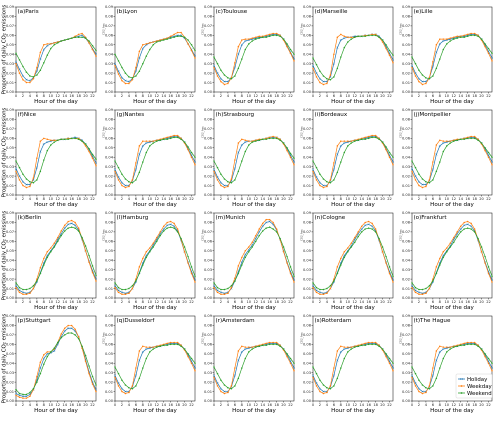  What do you see at coordinates (452, 57) in the screenshot?
I see `series-line-weekend` at bounding box center [452, 57].